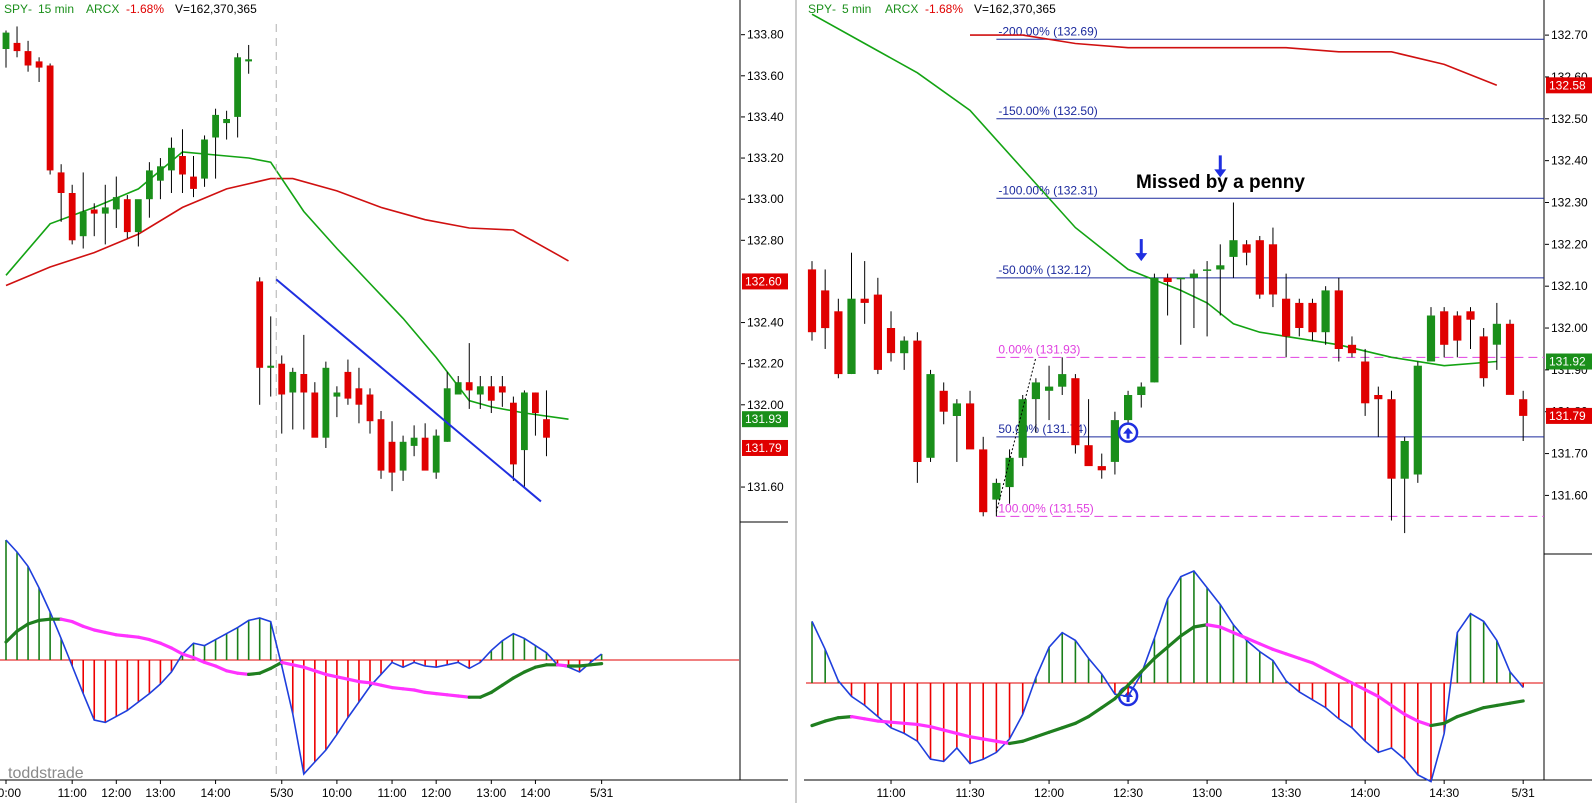  I want to click on fib-level-label: 0.00% (131.93), so click(1039, 349).